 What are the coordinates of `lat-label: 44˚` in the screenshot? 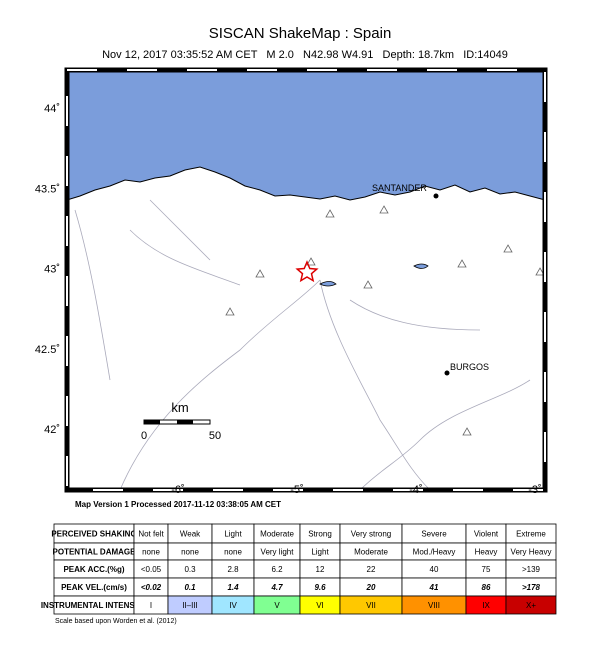 It's located at (52, 109).